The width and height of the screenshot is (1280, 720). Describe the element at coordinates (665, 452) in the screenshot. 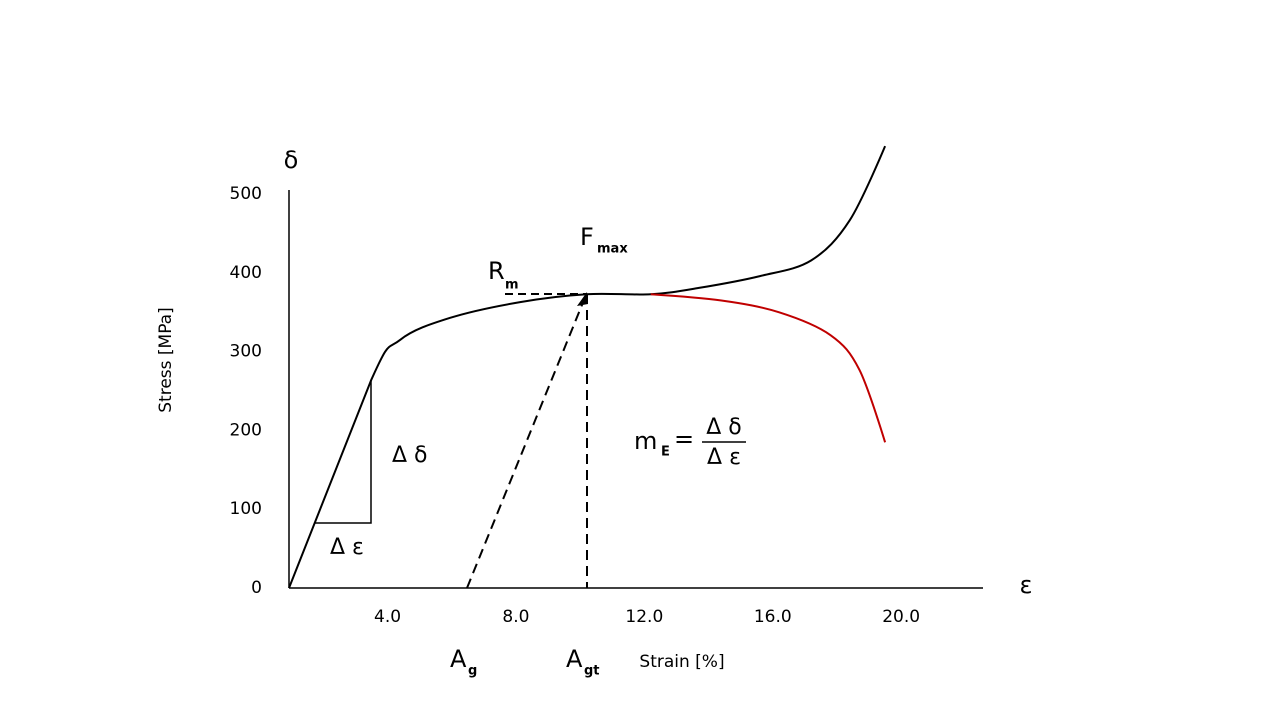

I see `formula-sub: E` at that location.